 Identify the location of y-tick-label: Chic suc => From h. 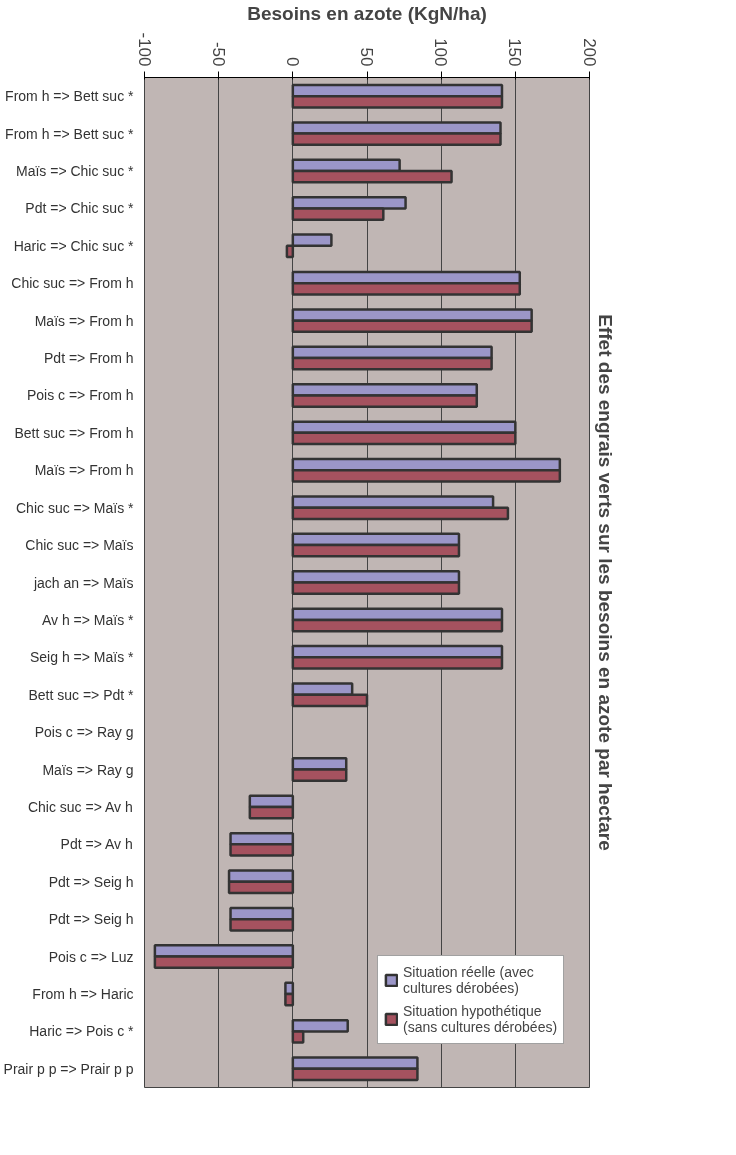
(72, 283).